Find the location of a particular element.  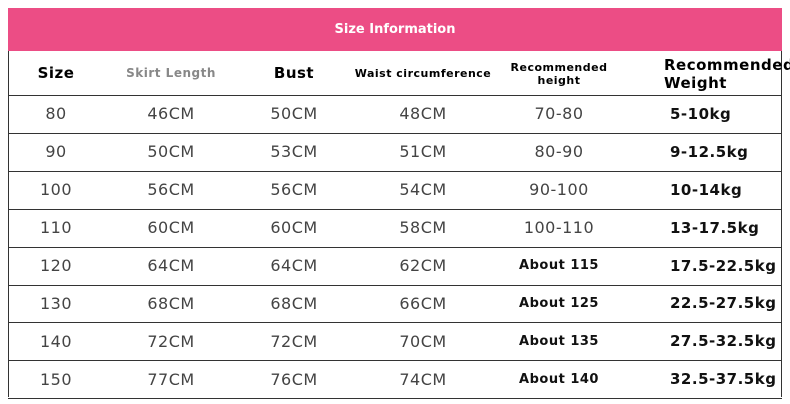

table-cell: 100 is located at coordinates (56, 190).